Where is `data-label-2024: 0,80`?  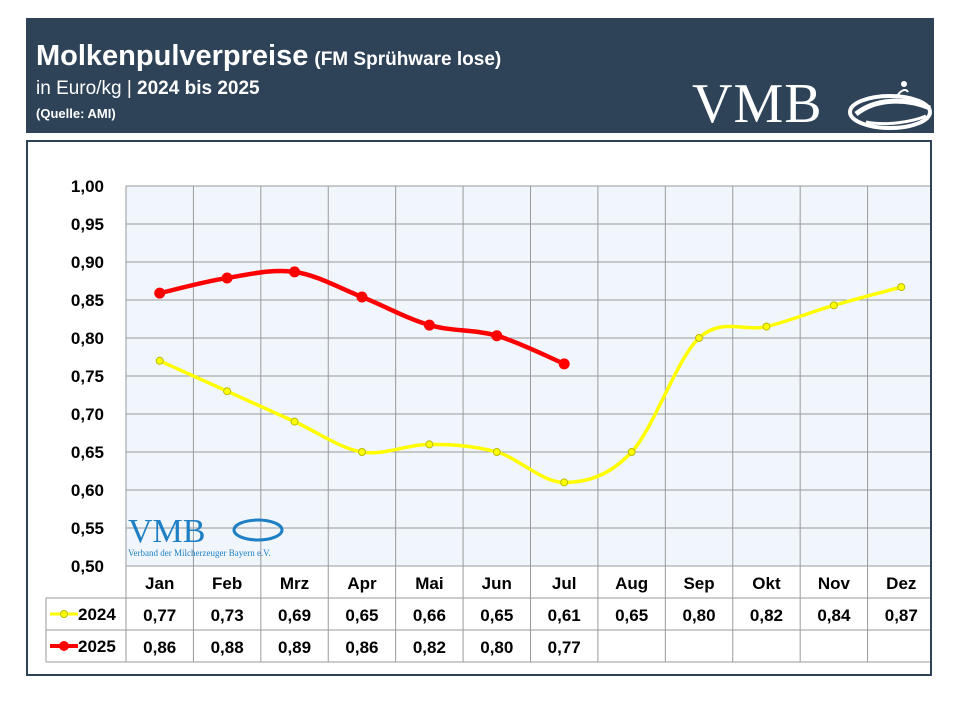
data-label-2024: 0,80 is located at coordinates (698, 615).